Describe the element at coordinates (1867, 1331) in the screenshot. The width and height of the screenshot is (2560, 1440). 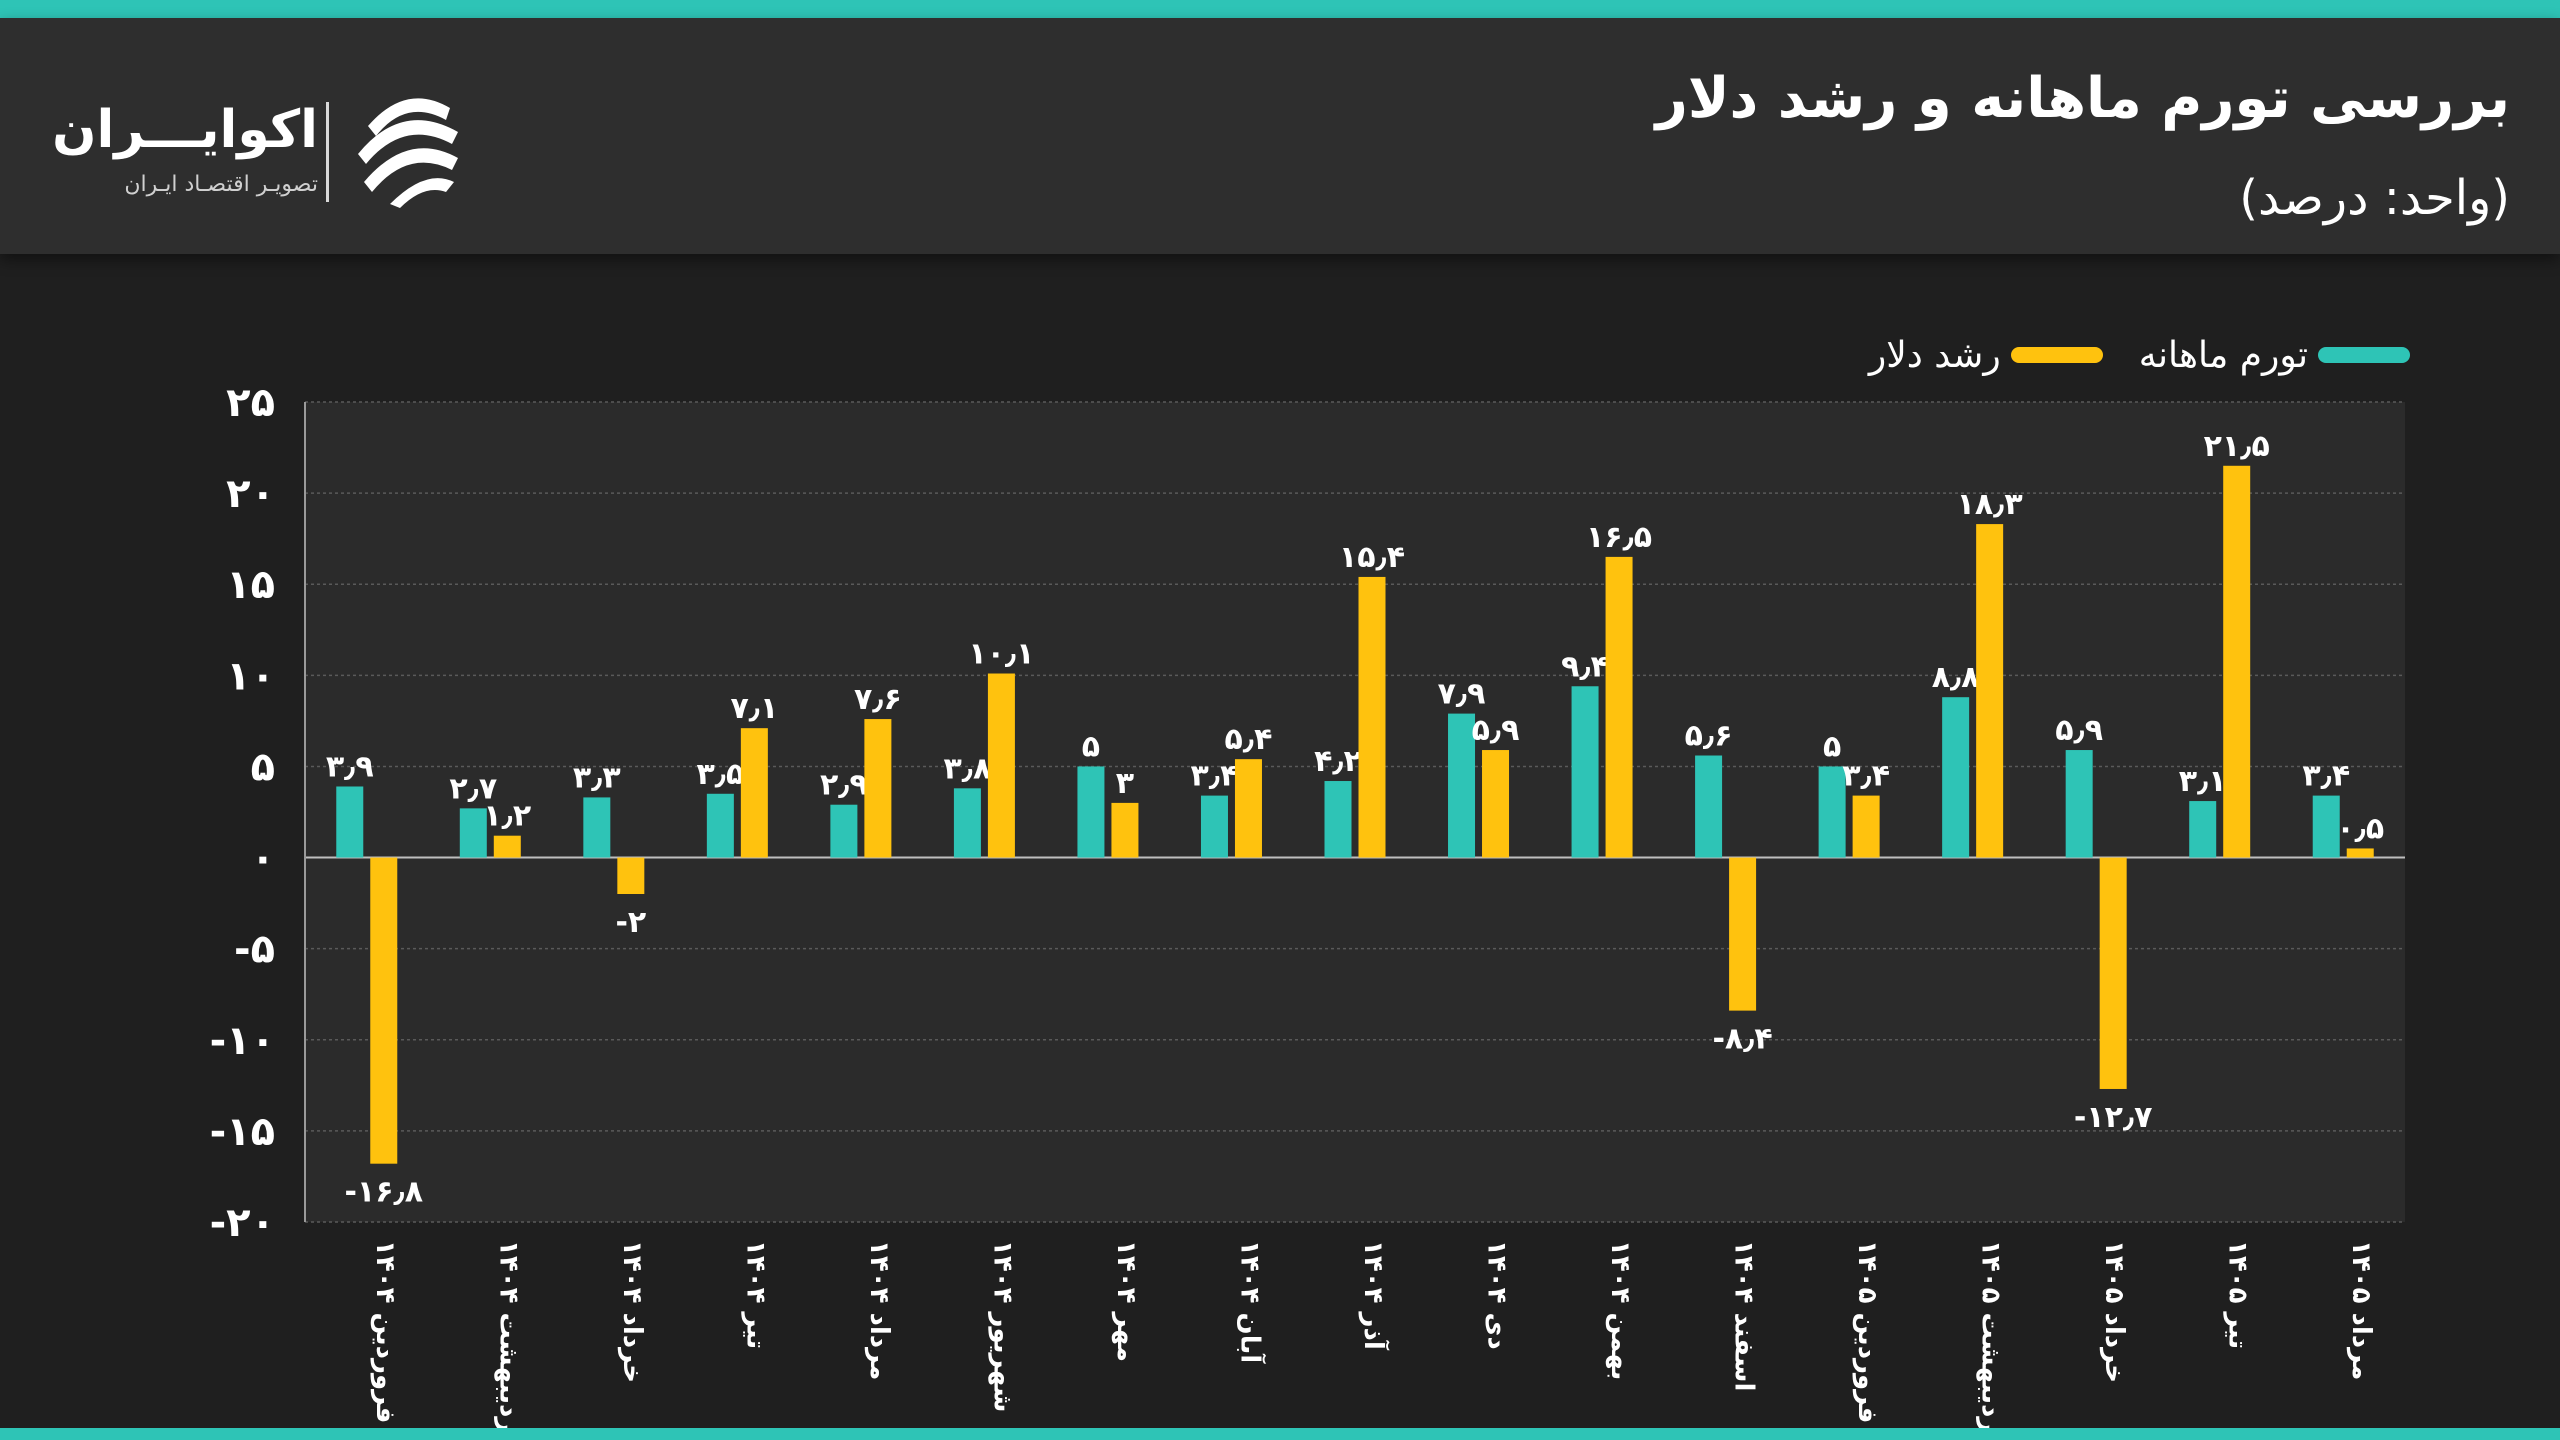
I see `x-tick-label: فروردین ۱۴۰۵` at that location.